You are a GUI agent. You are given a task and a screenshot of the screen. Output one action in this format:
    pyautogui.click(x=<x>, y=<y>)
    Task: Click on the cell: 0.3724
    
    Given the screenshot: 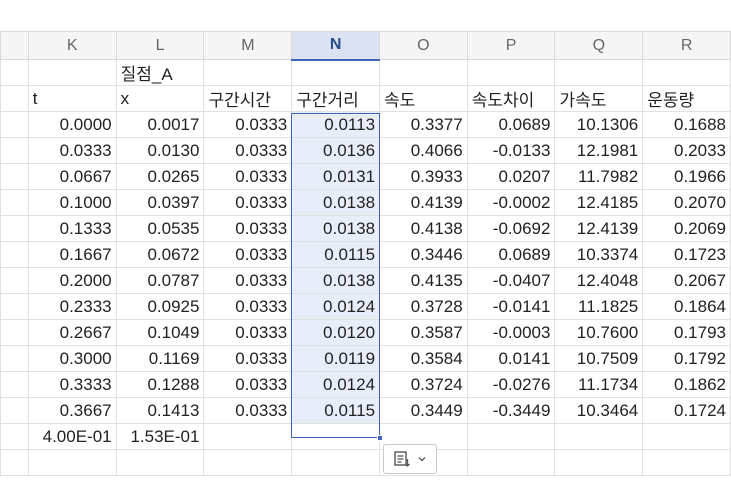 What is the action you would take?
    pyautogui.click(x=423, y=384)
    